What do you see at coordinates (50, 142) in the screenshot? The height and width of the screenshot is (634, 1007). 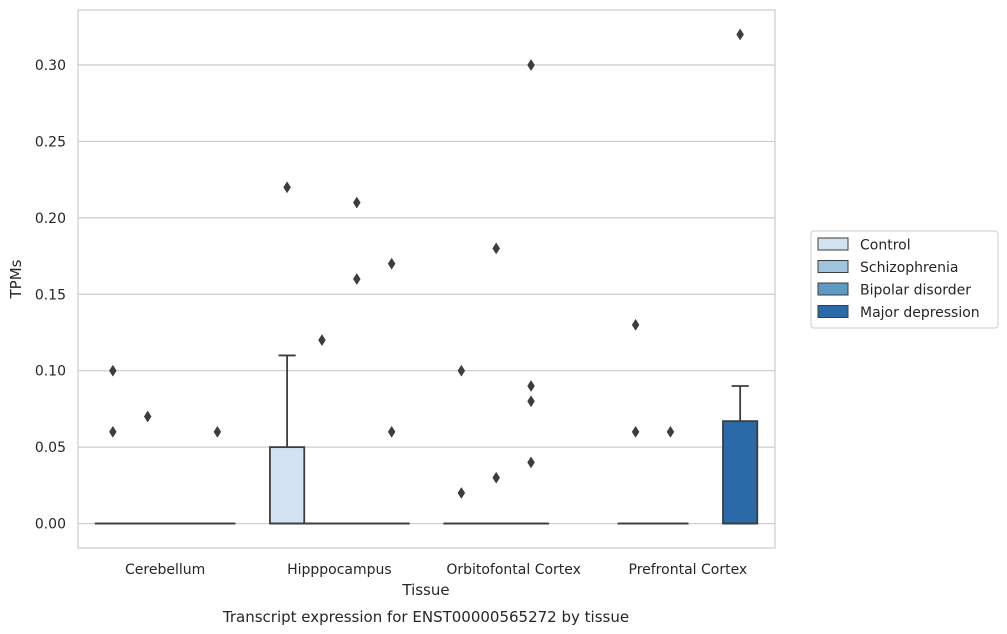 I see `y-tick-label: 0.25` at bounding box center [50, 142].